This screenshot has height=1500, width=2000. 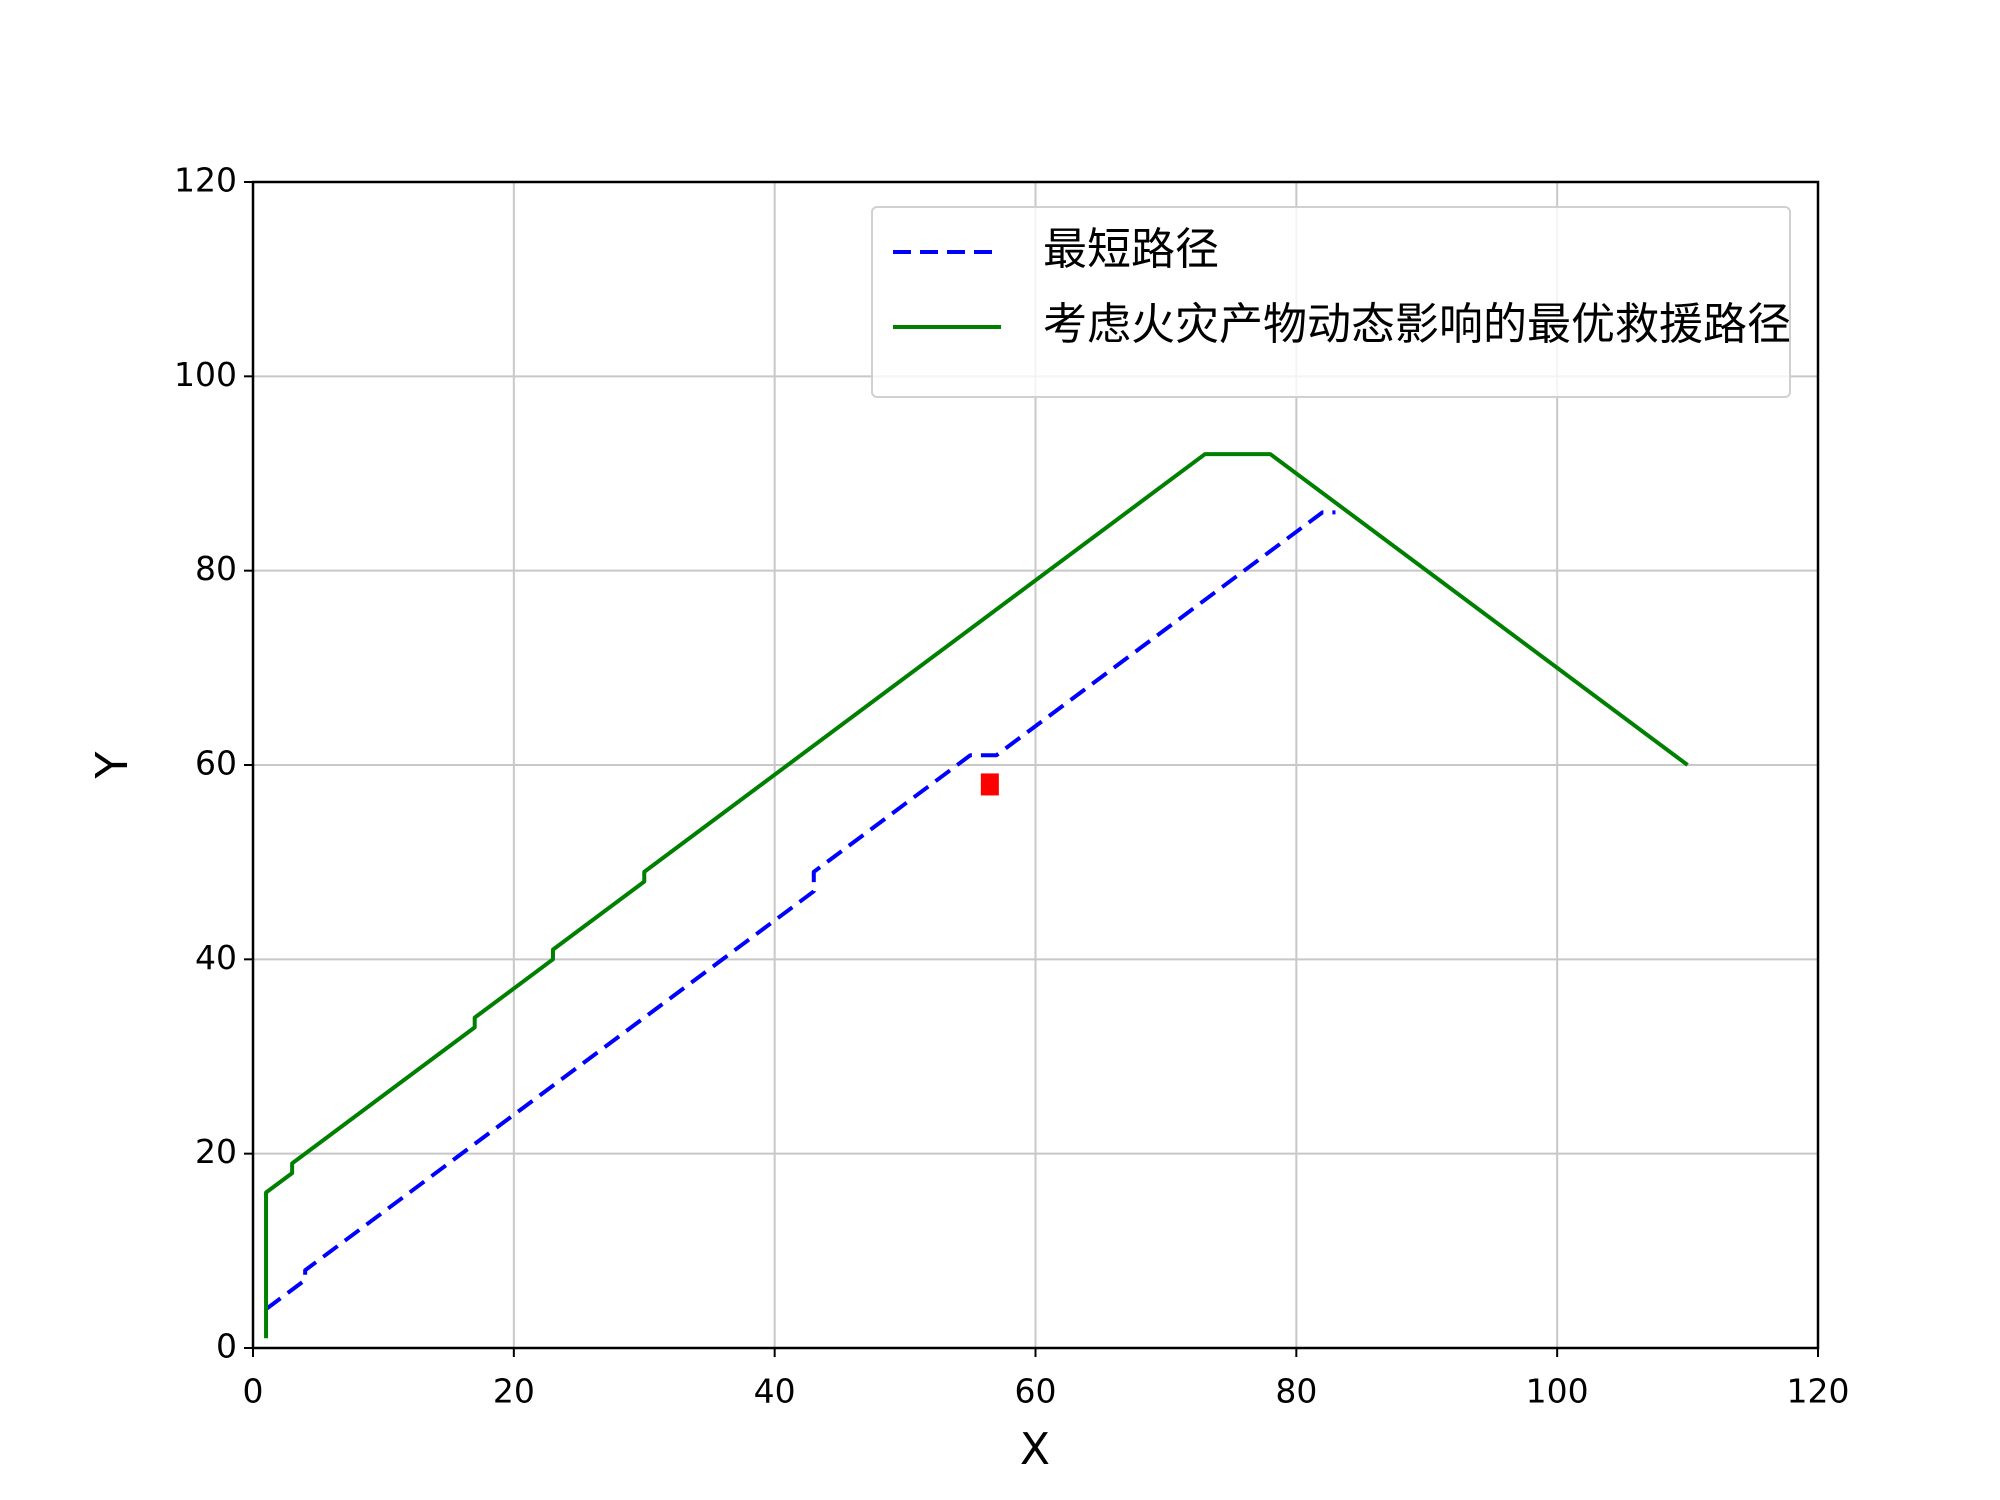 I want to click on y-tick-label: 120, so click(x=205, y=180).